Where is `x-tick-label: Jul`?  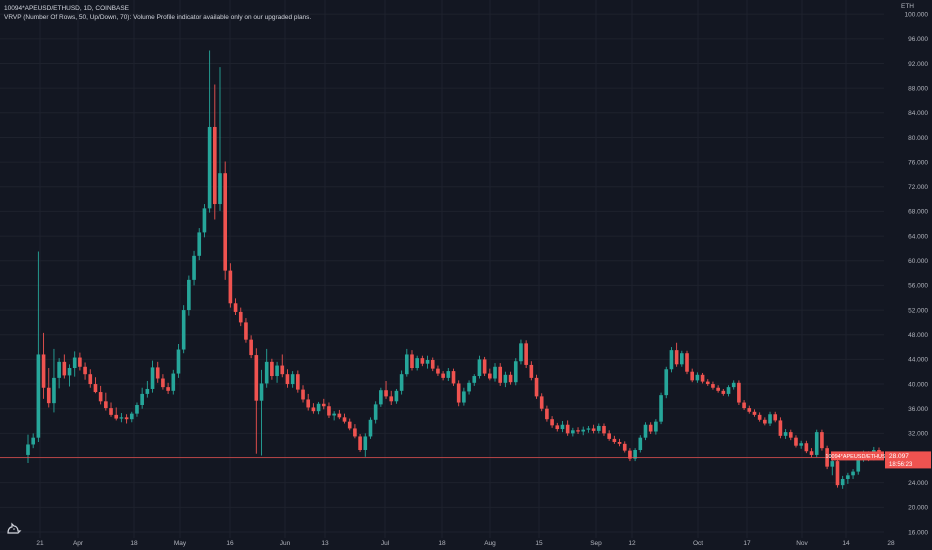 x-tick-label: Jul is located at coordinates (385, 543).